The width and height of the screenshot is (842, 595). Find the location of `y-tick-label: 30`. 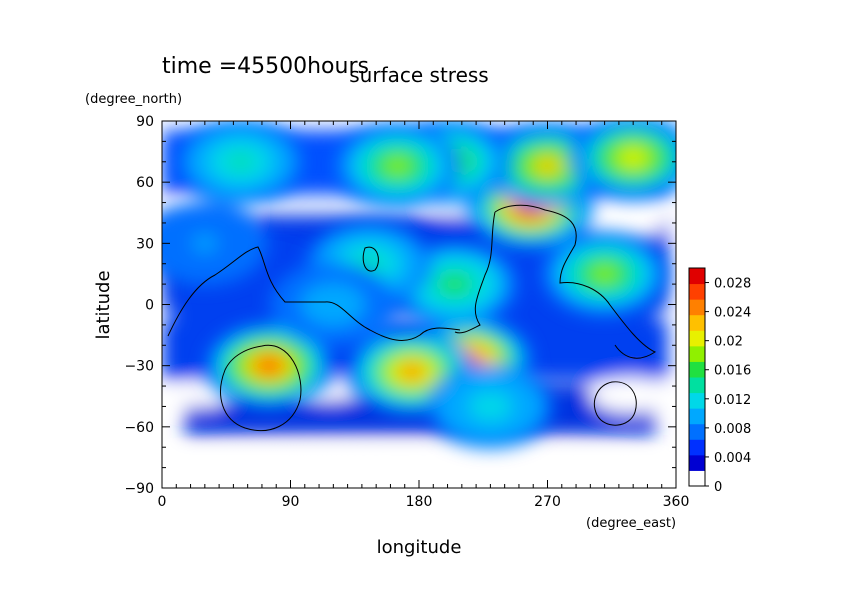

y-tick-label: 30 is located at coordinates (145, 244).